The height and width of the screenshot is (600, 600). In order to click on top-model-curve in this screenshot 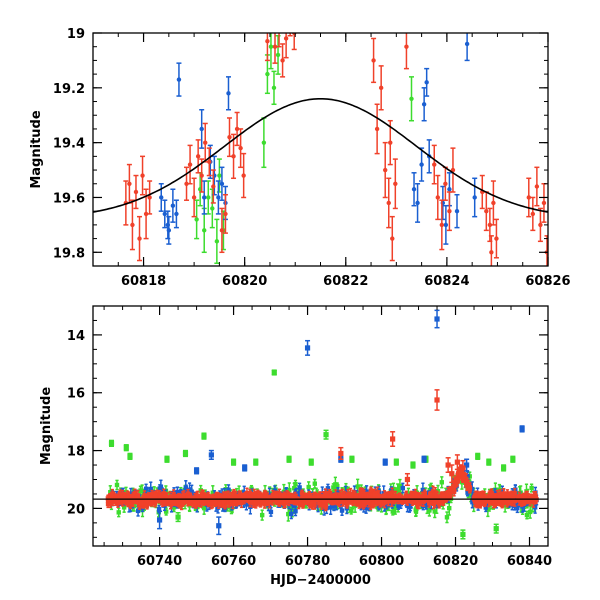, I will do `click(320, 155)`.